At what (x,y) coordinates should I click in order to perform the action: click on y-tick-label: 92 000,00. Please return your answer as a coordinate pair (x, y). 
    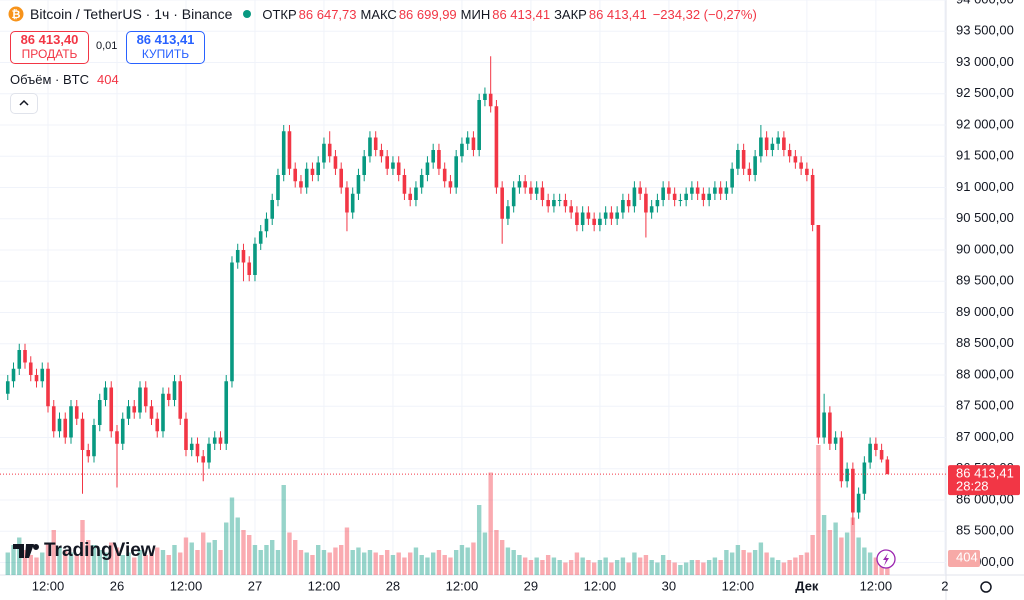
    Looking at the image, I should click on (985, 123).